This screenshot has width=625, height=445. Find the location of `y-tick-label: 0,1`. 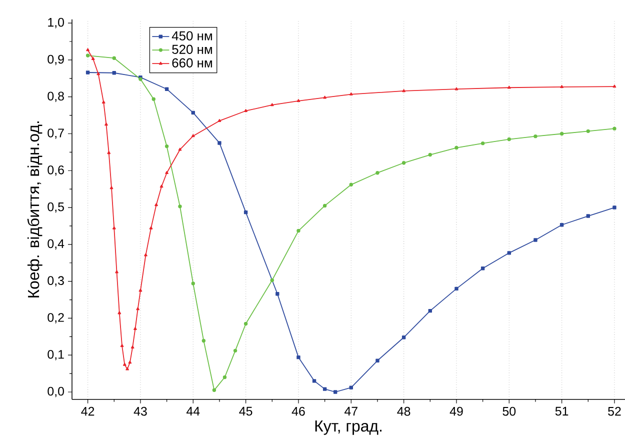

y-tick-label: 0,1 is located at coordinates (56, 355).